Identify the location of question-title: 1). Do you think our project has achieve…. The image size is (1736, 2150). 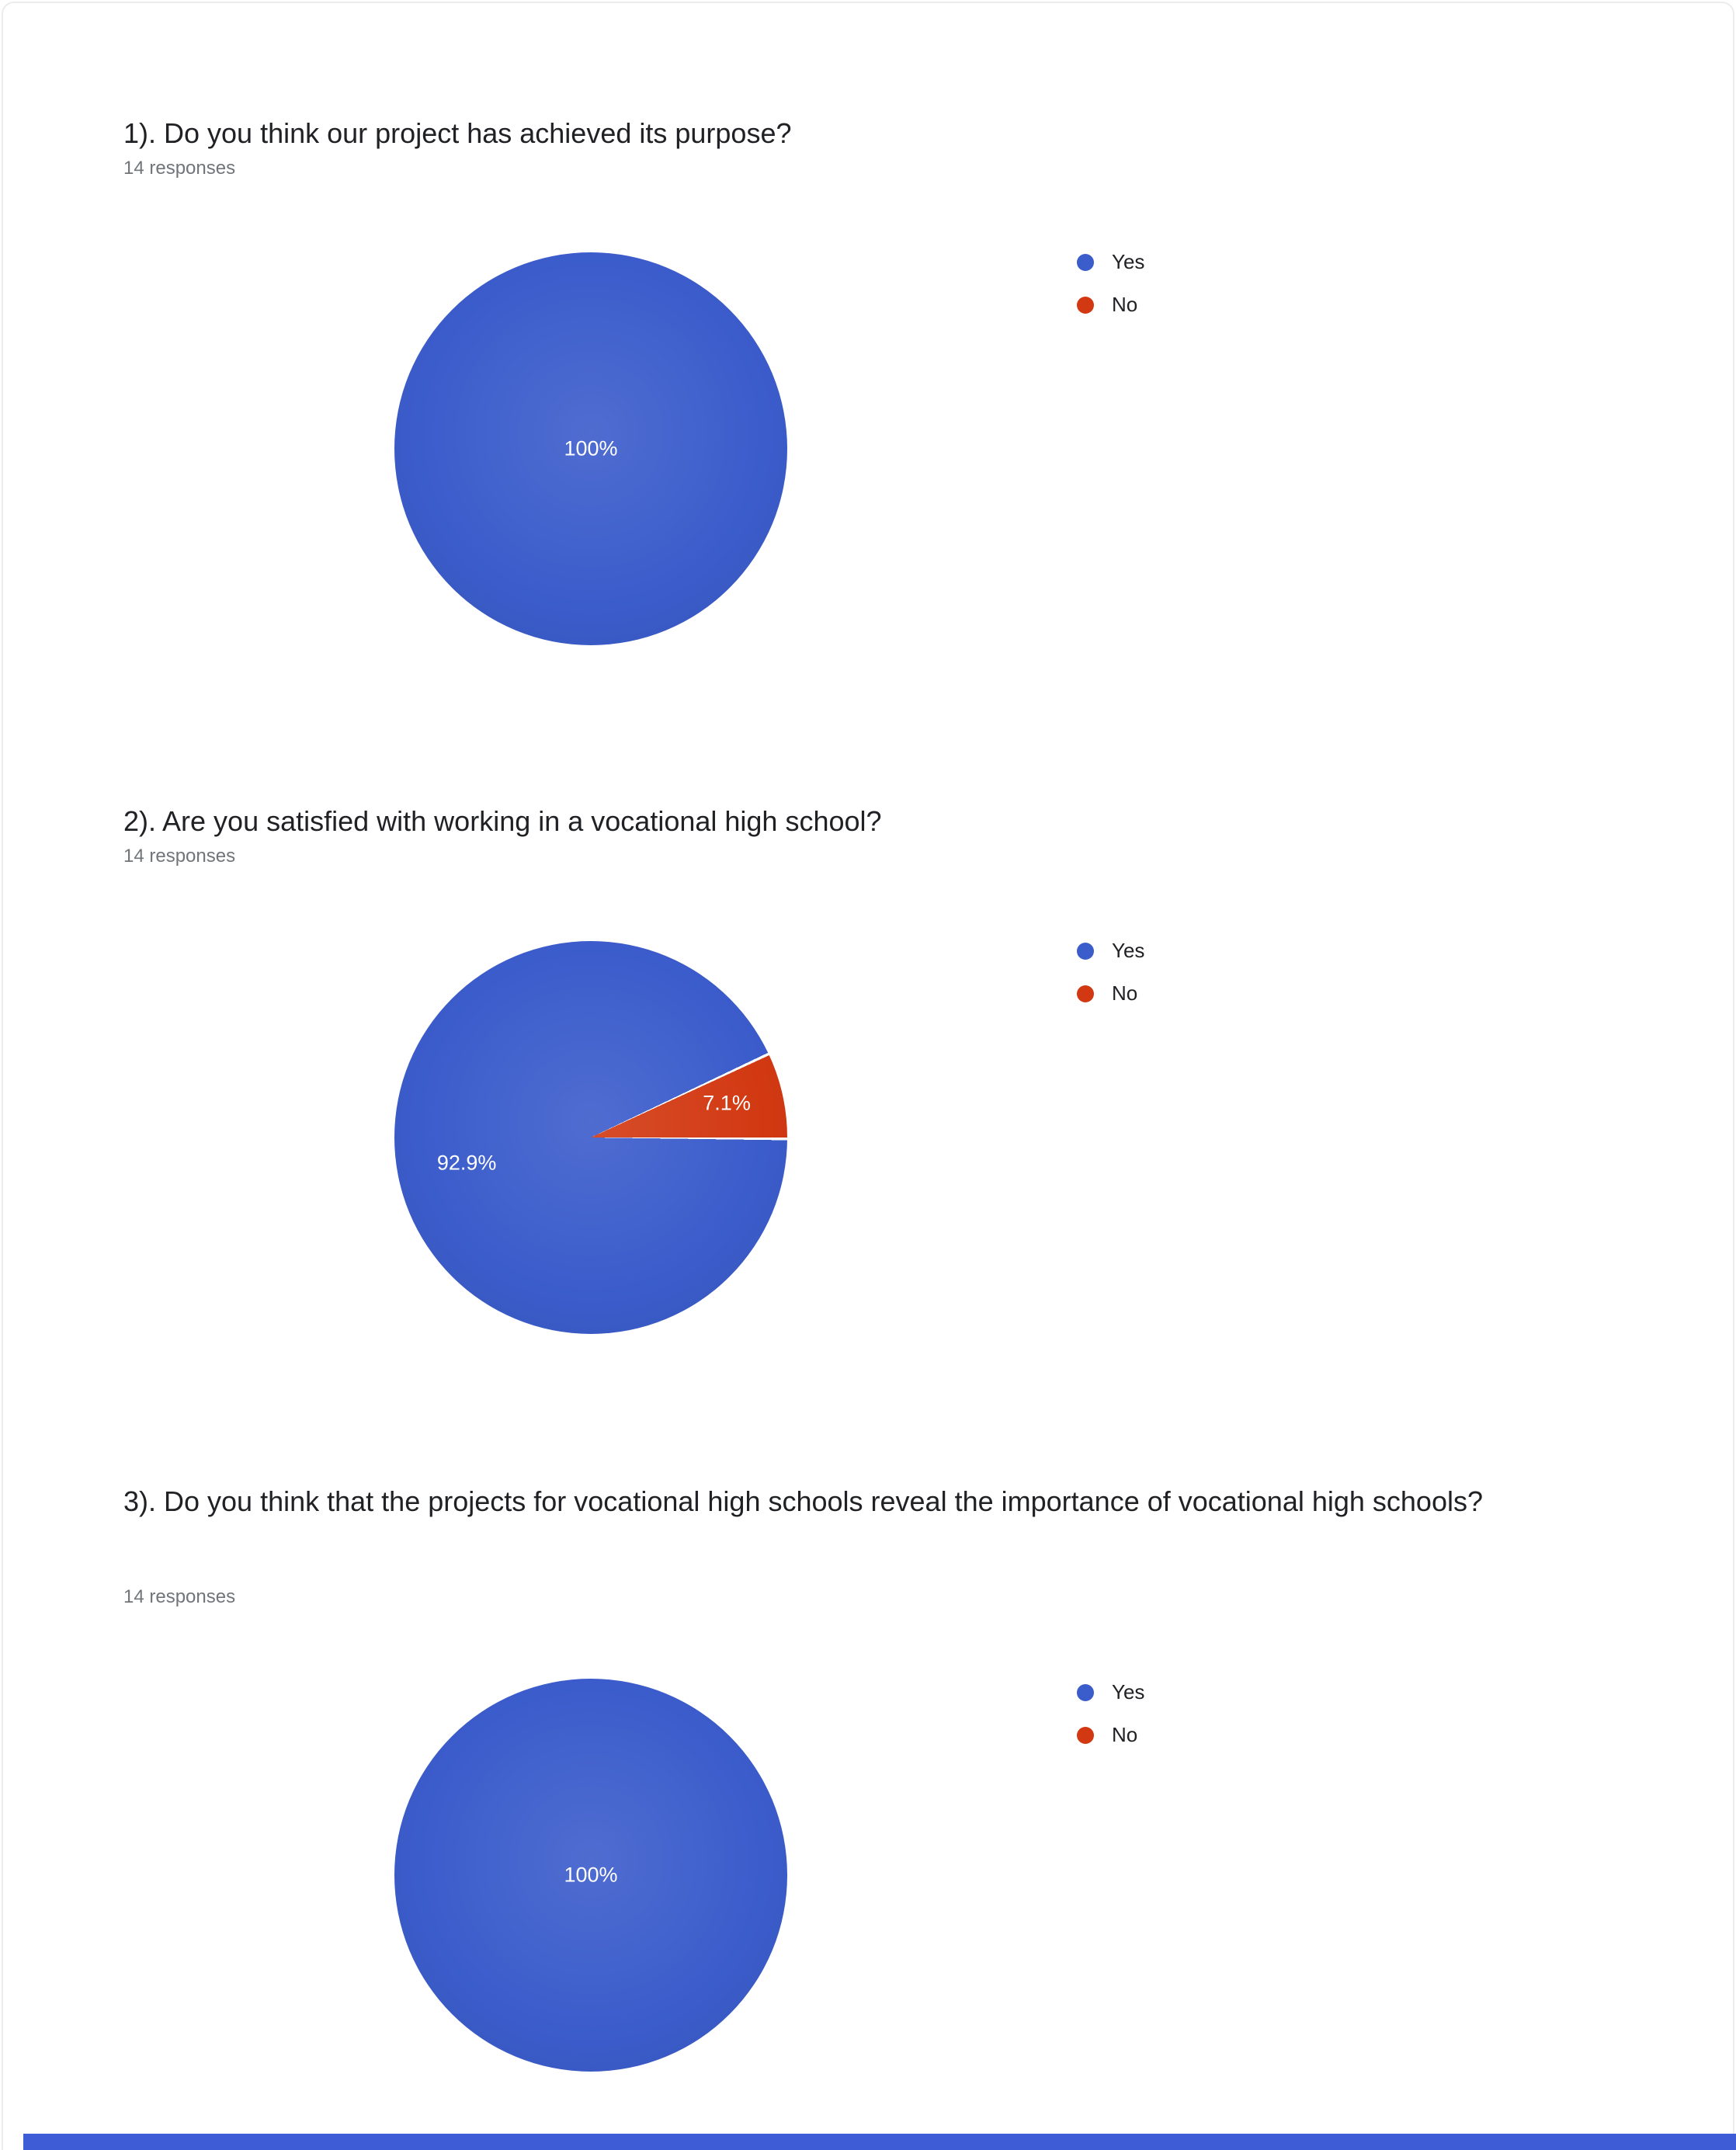
(457, 133).